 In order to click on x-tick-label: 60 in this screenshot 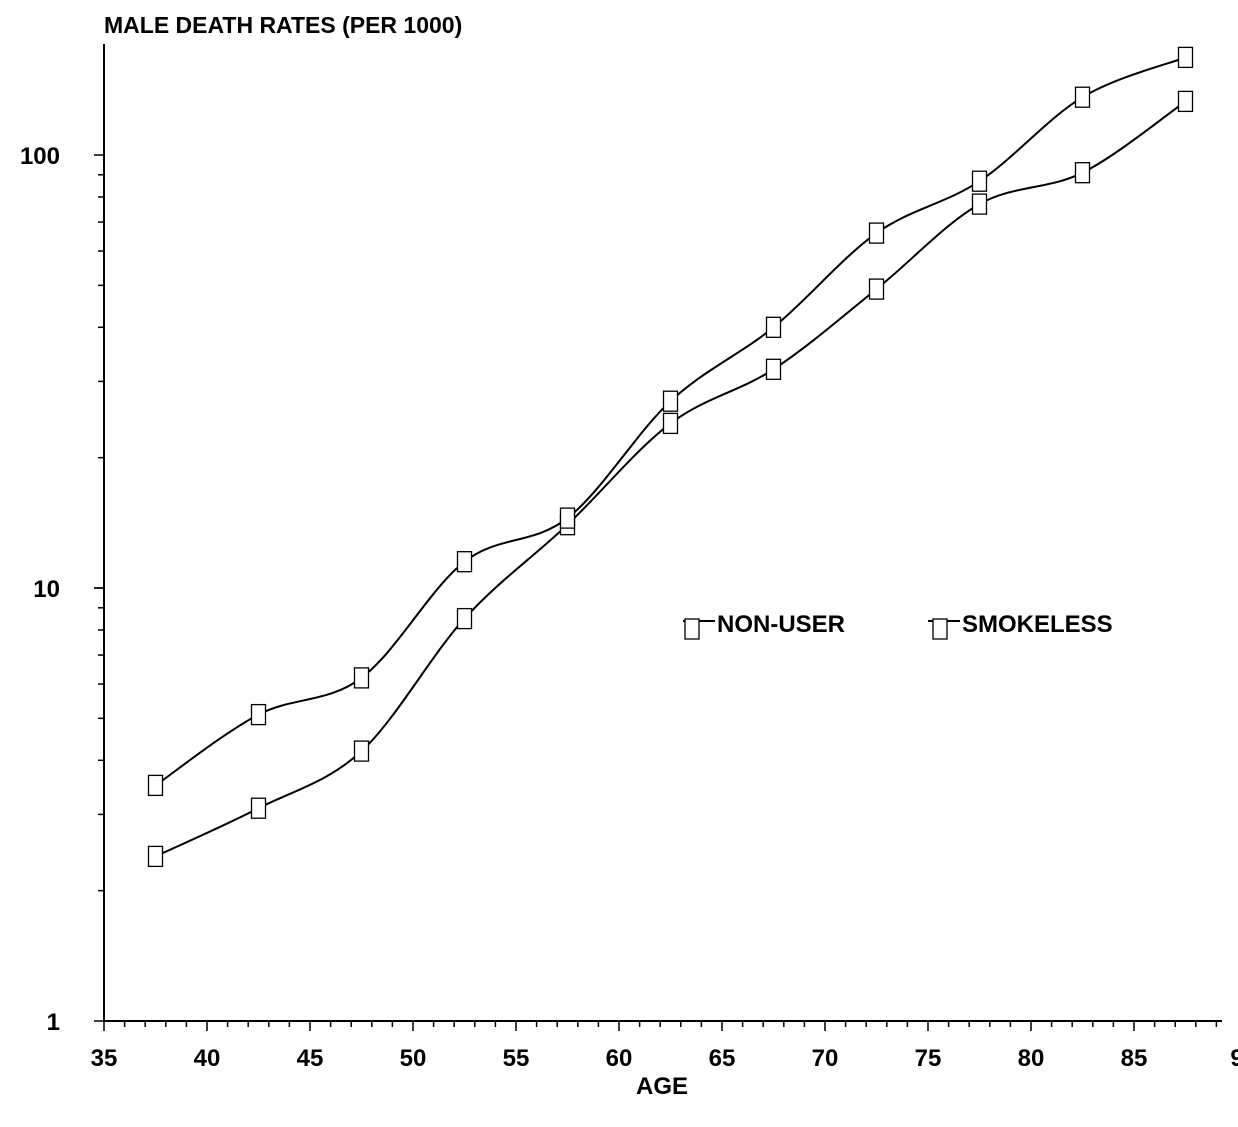, I will do `click(619, 1058)`.